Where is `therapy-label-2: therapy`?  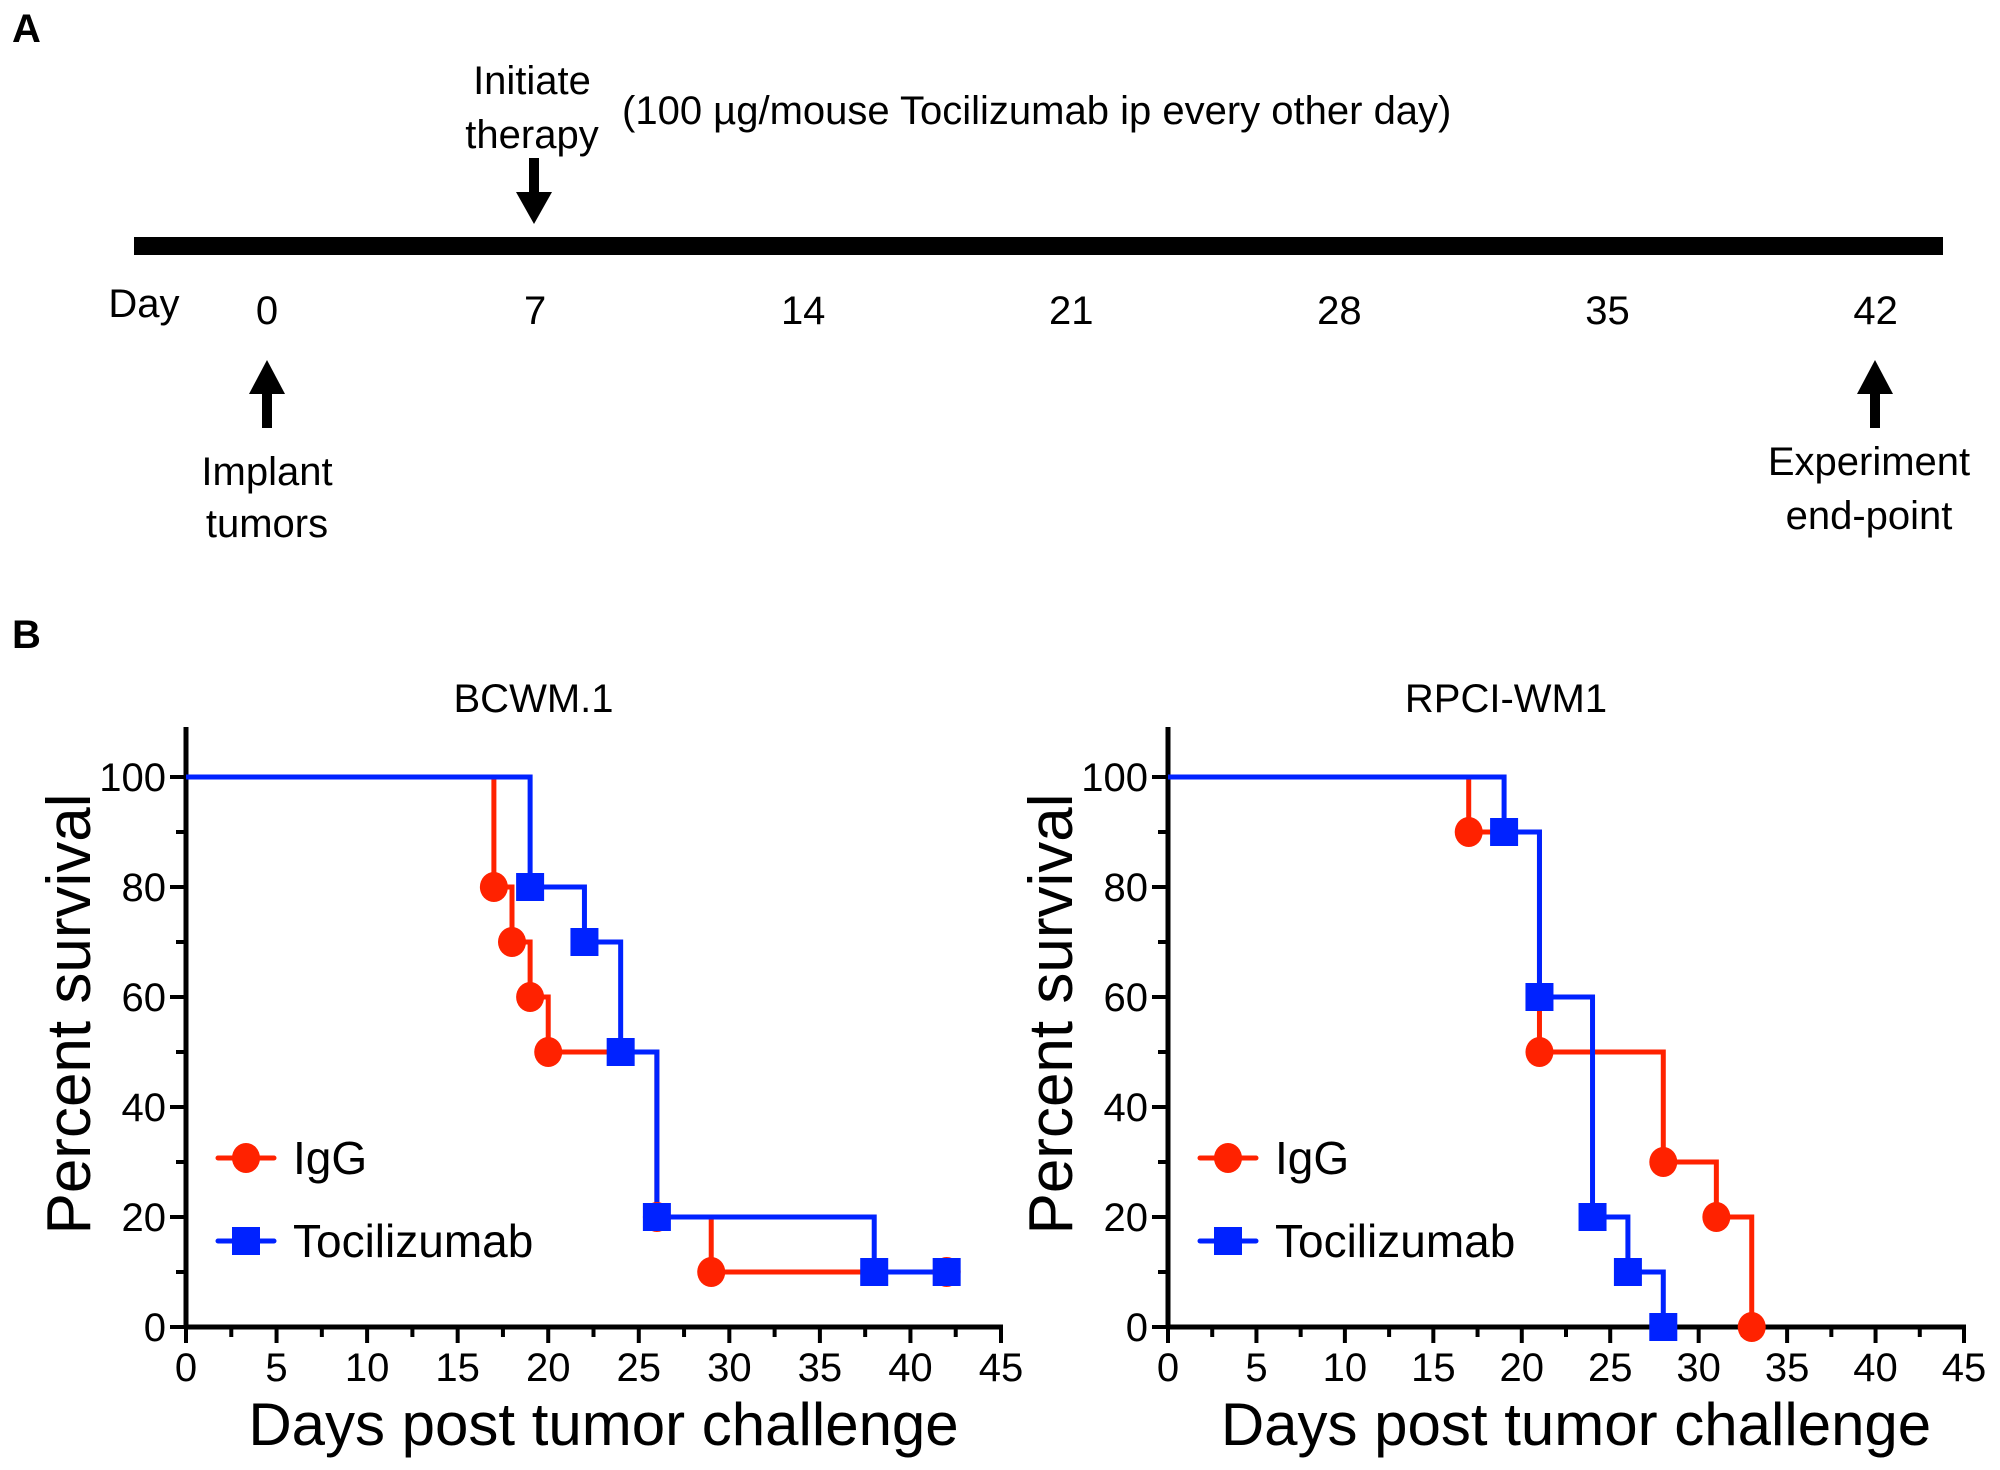
therapy-label-2: therapy is located at coordinates (531, 135).